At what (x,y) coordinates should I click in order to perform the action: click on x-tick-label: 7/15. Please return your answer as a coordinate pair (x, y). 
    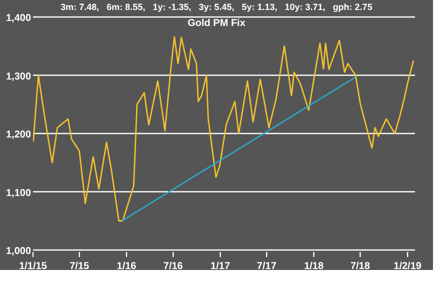
    Looking at the image, I should click on (80, 266).